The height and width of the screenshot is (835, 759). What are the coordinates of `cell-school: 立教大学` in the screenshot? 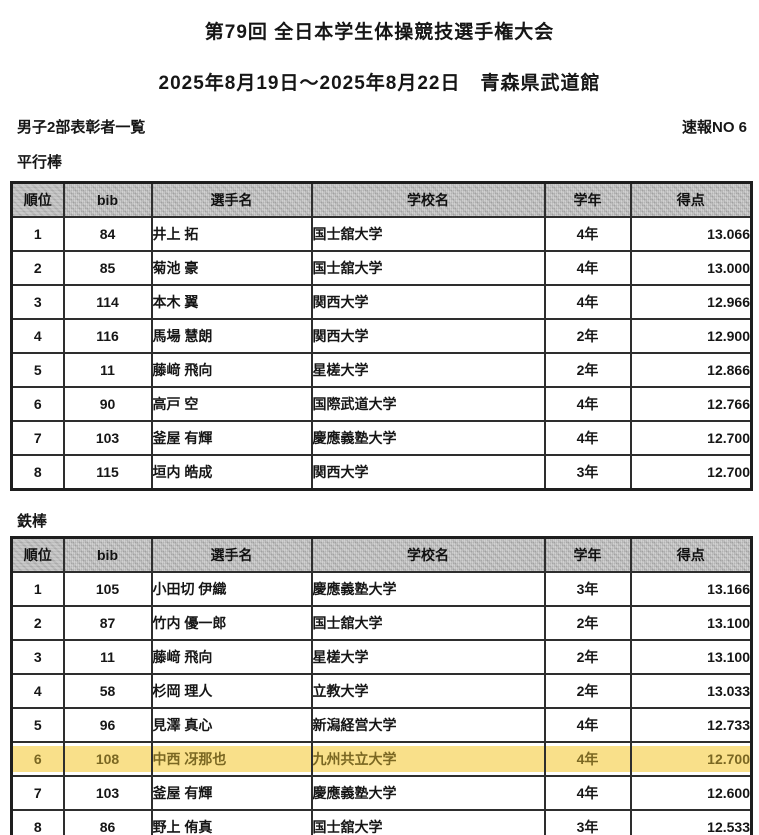 It's located at (428, 691).